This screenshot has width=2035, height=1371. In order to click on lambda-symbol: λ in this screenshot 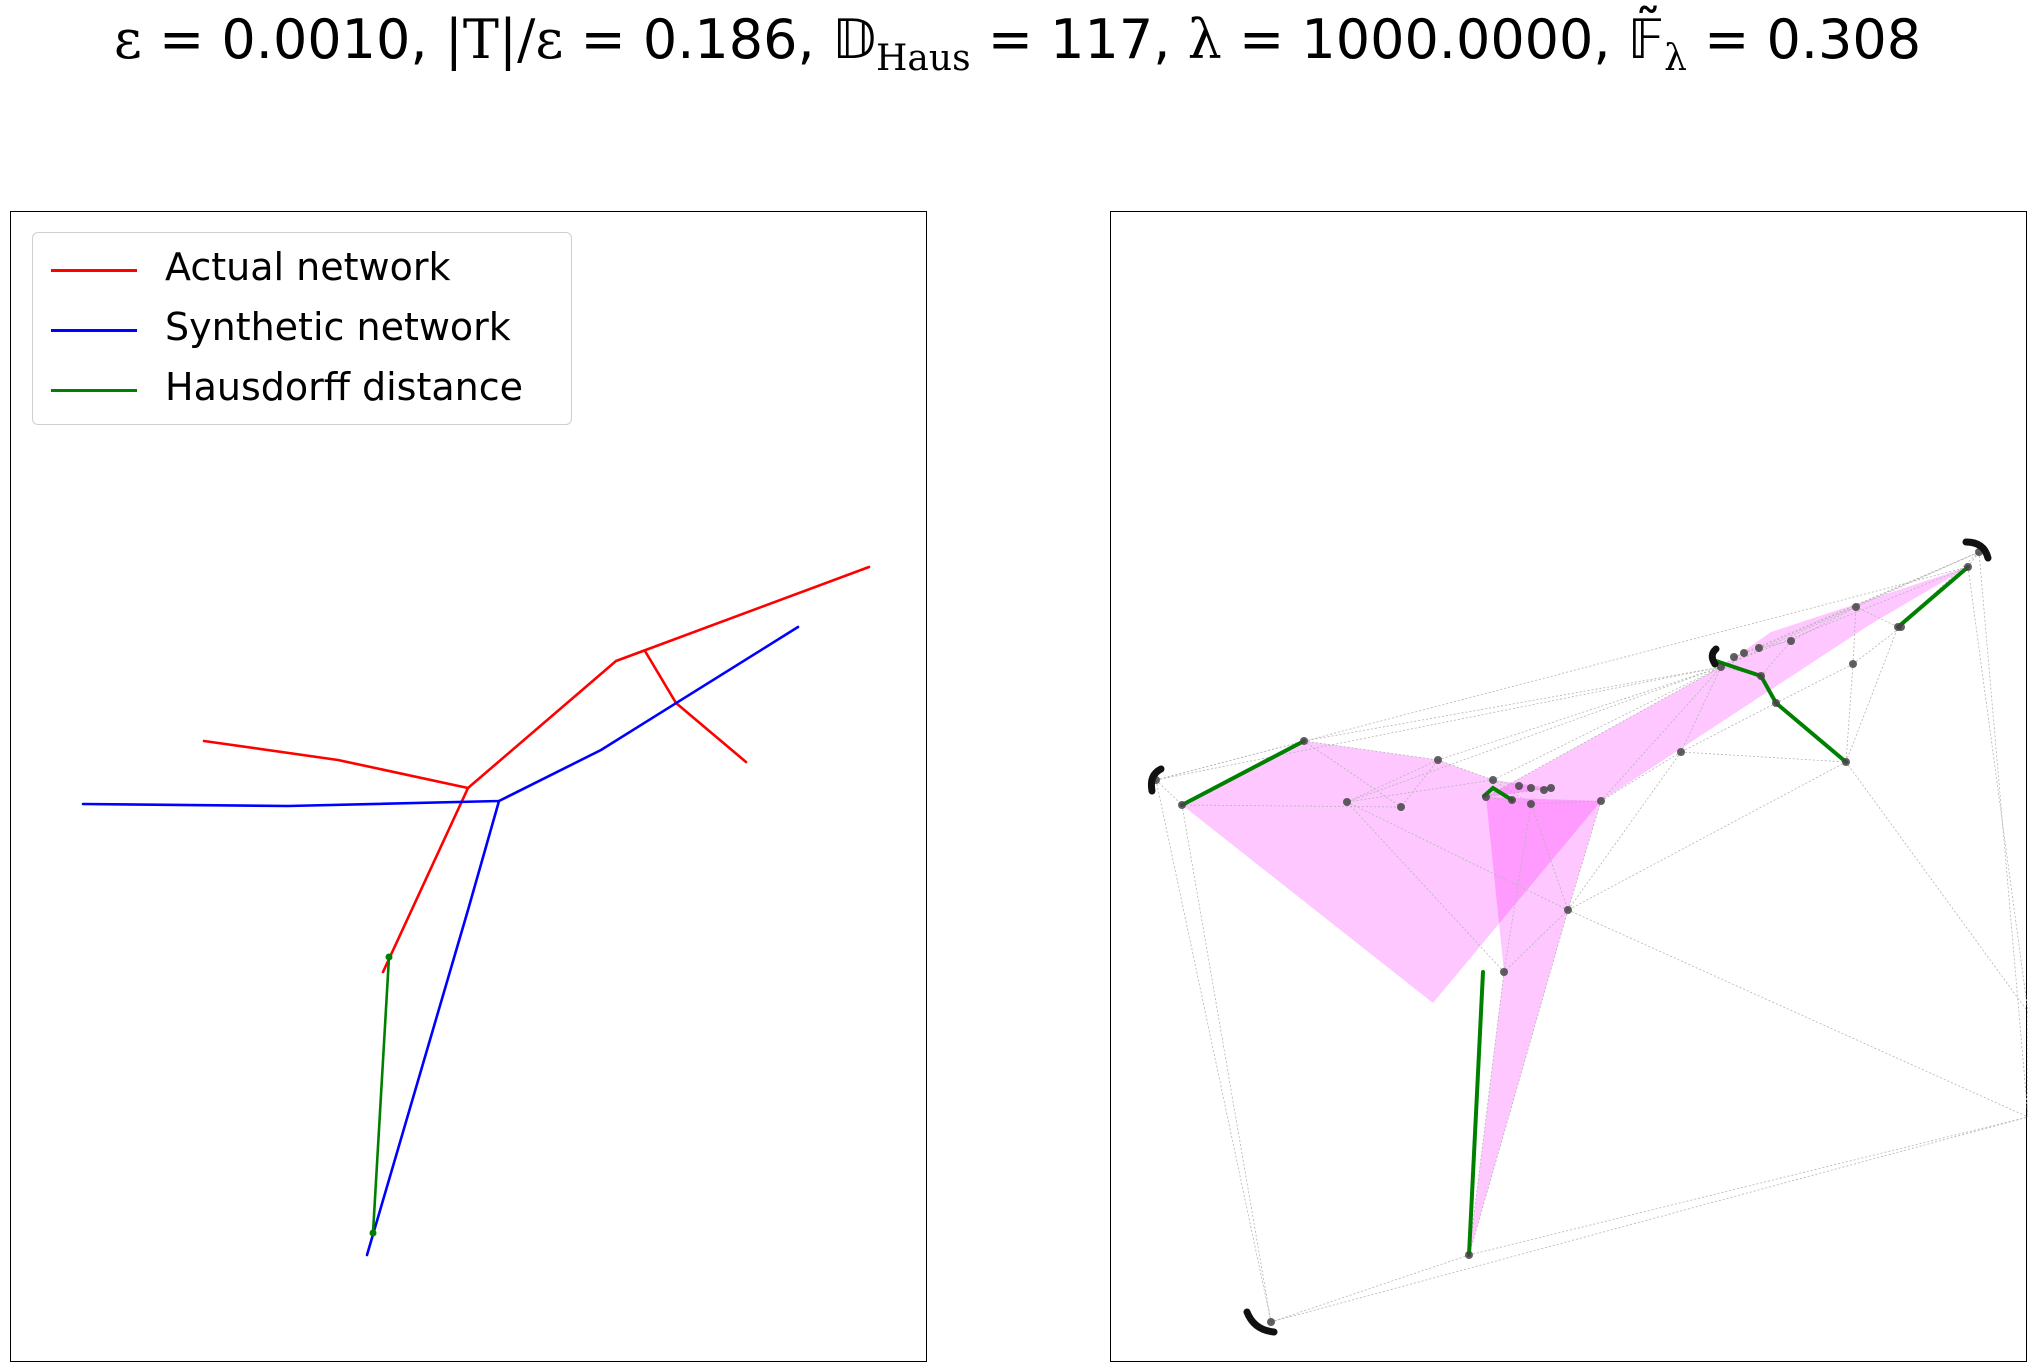, I will do `click(1204, 39)`.